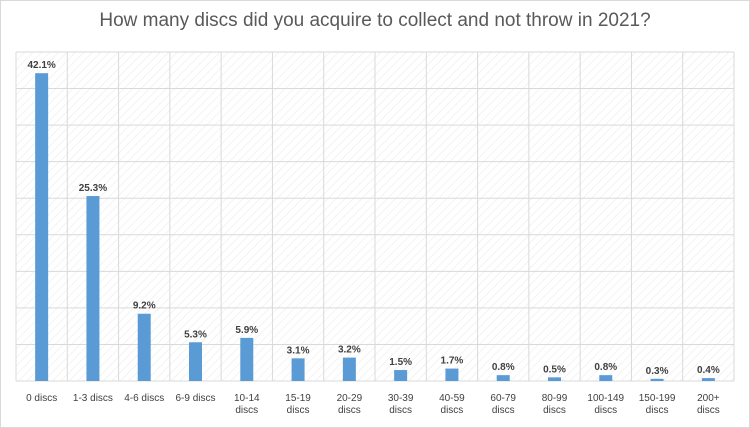 This screenshot has width=750, height=428. I want to click on x-tick-label: 6-9 discs, so click(195, 398).